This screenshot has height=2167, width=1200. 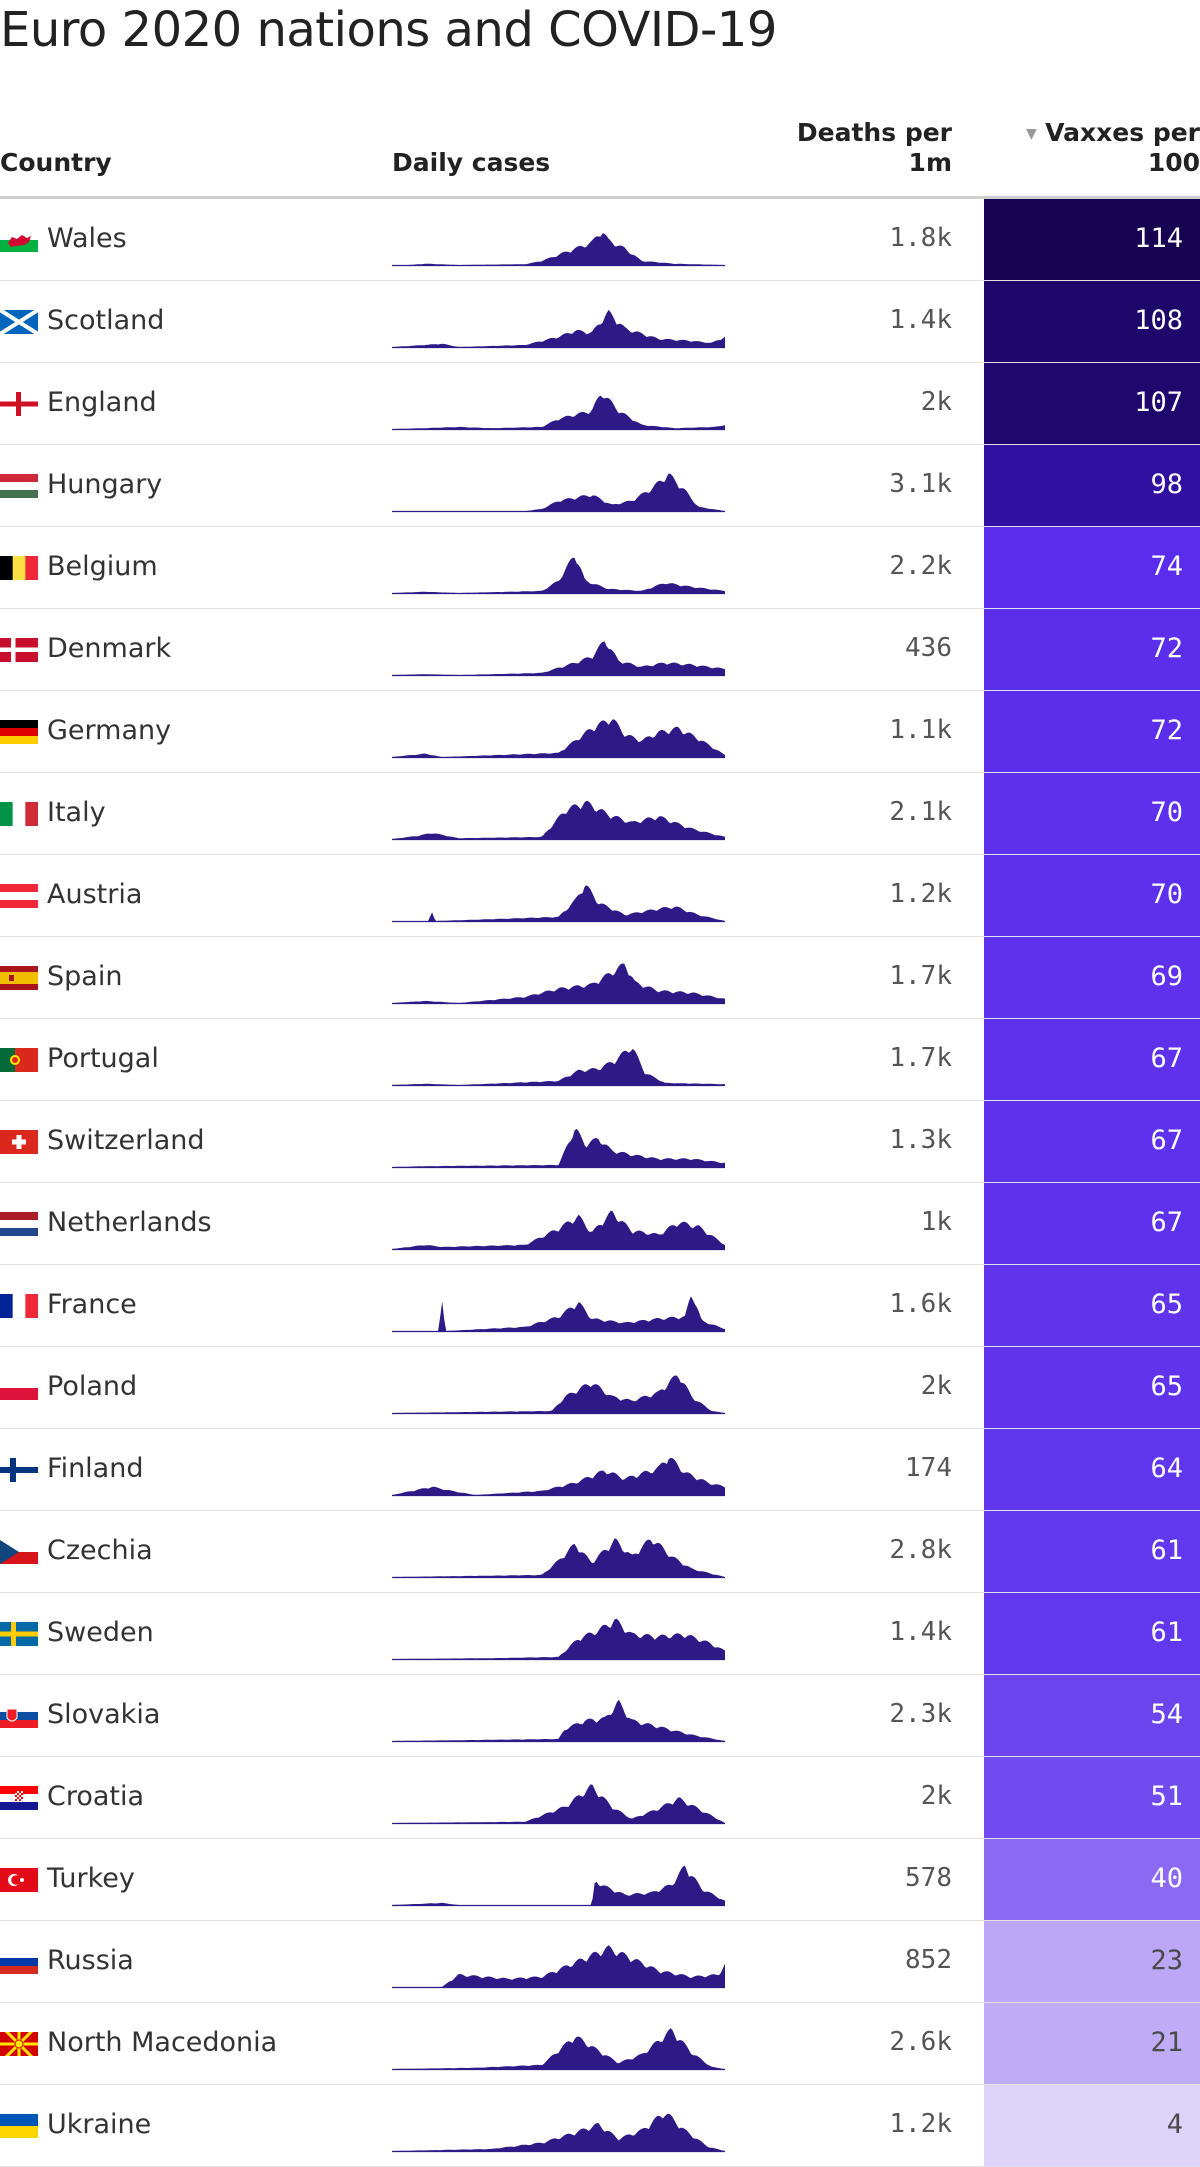 What do you see at coordinates (19, 486) in the screenshot?
I see `flag-hungary-icon` at bounding box center [19, 486].